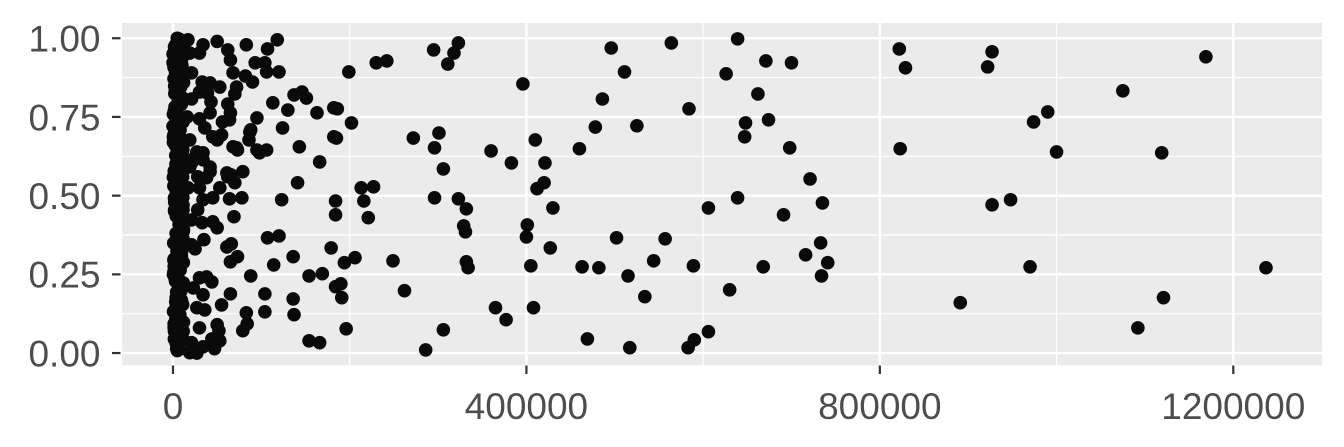 The image size is (1344, 447). I want to click on x-tick-label: 0, so click(173, 406).